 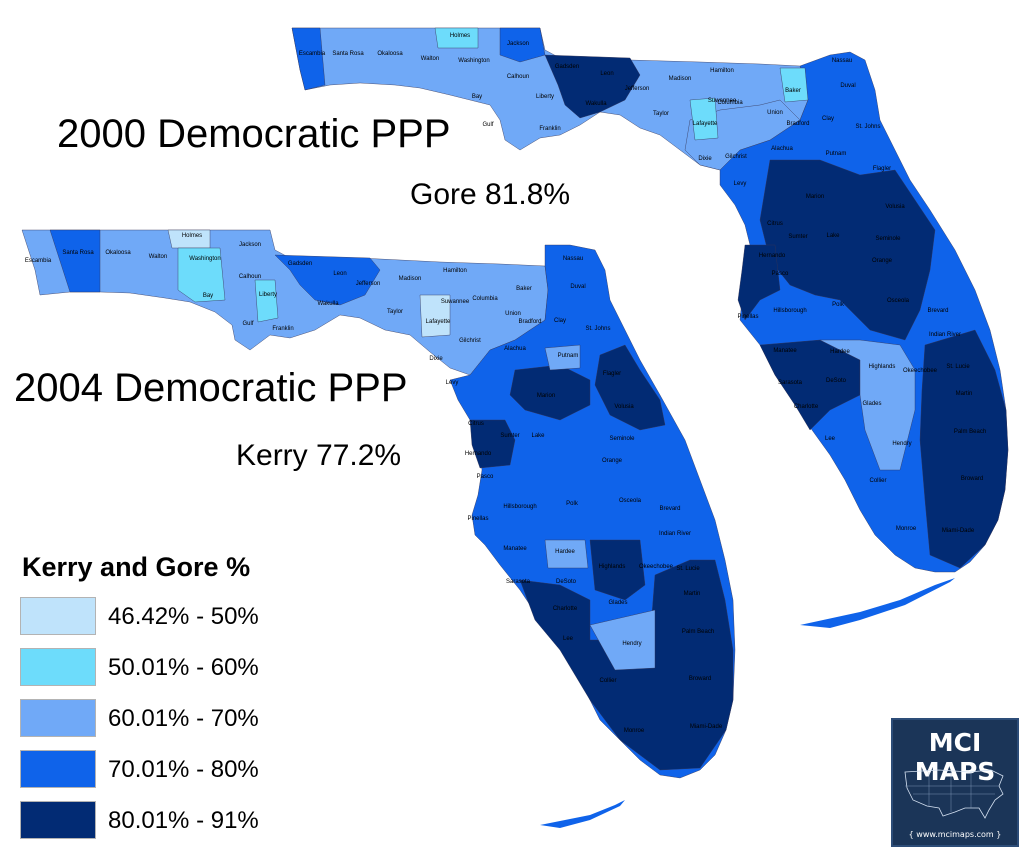 What do you see at coordinates (882, 169) in the screenshot?
I see `county-label: Flagler` at bounding box center [882, 169].